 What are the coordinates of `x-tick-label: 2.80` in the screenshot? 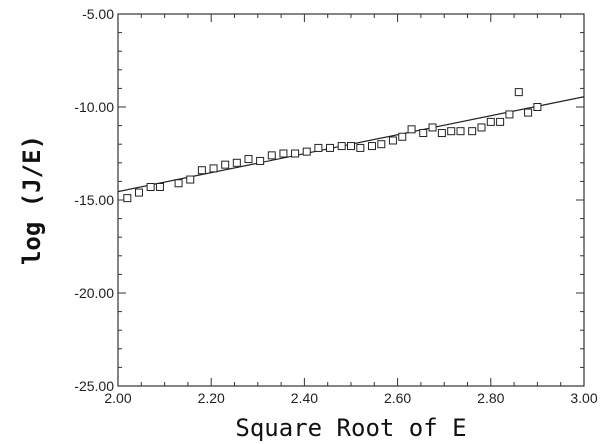 It's located at (490, 398).